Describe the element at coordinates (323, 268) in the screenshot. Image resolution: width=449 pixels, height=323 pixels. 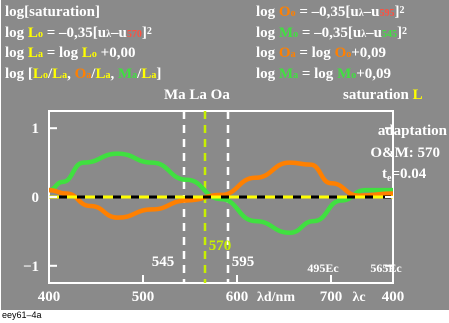
I see `marker-label-495ec: 495Ec` at that location.